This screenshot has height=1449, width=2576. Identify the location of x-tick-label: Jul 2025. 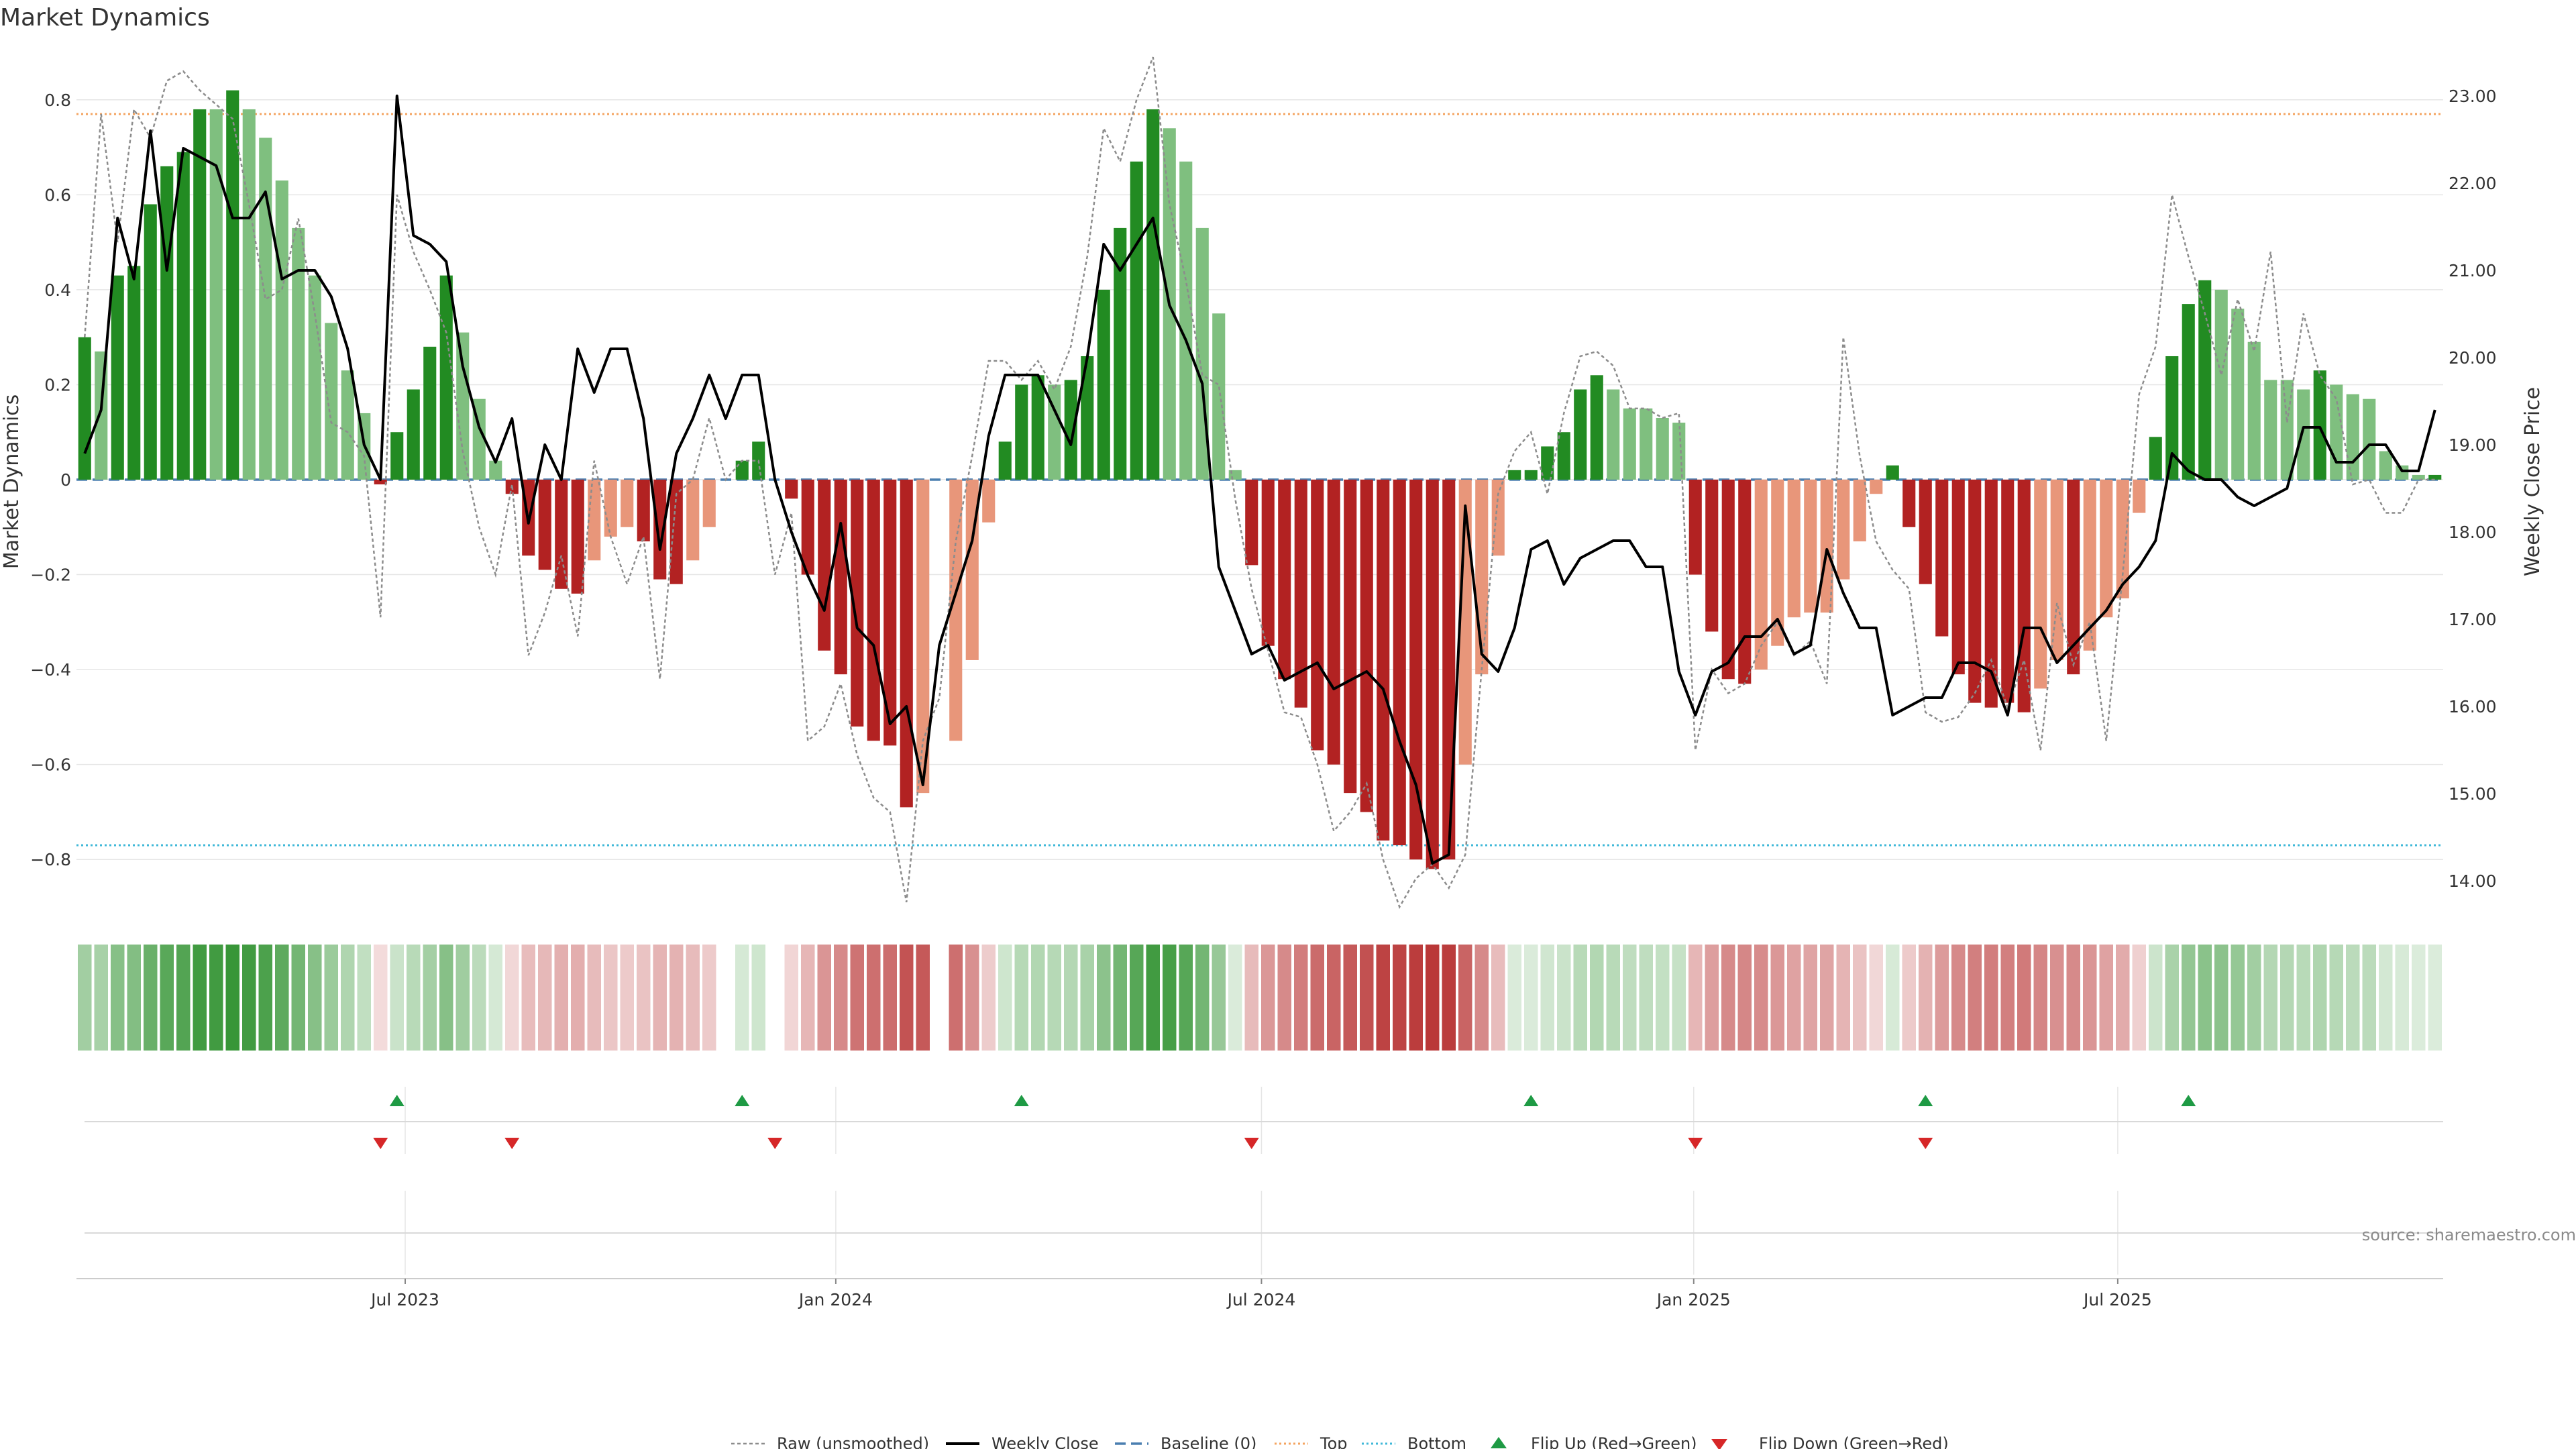
(2117, 1299).